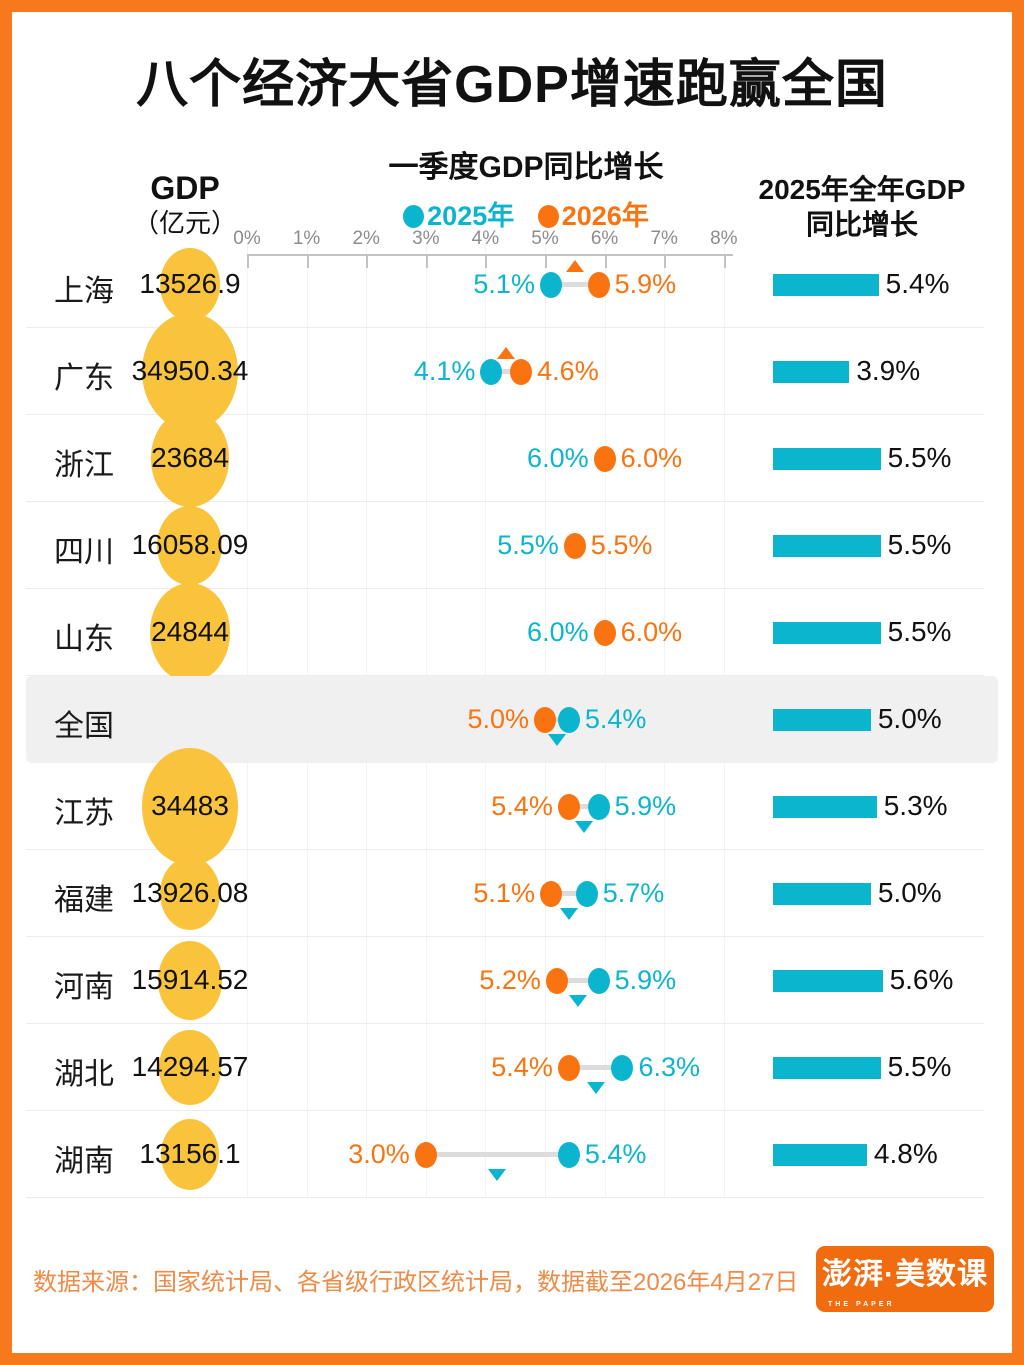 This screenshot has width=1024, height=1365. I want to click on chart-row: 湖北 14294.57 5.4% 6.3% 5.5%, so click(512, 1067).